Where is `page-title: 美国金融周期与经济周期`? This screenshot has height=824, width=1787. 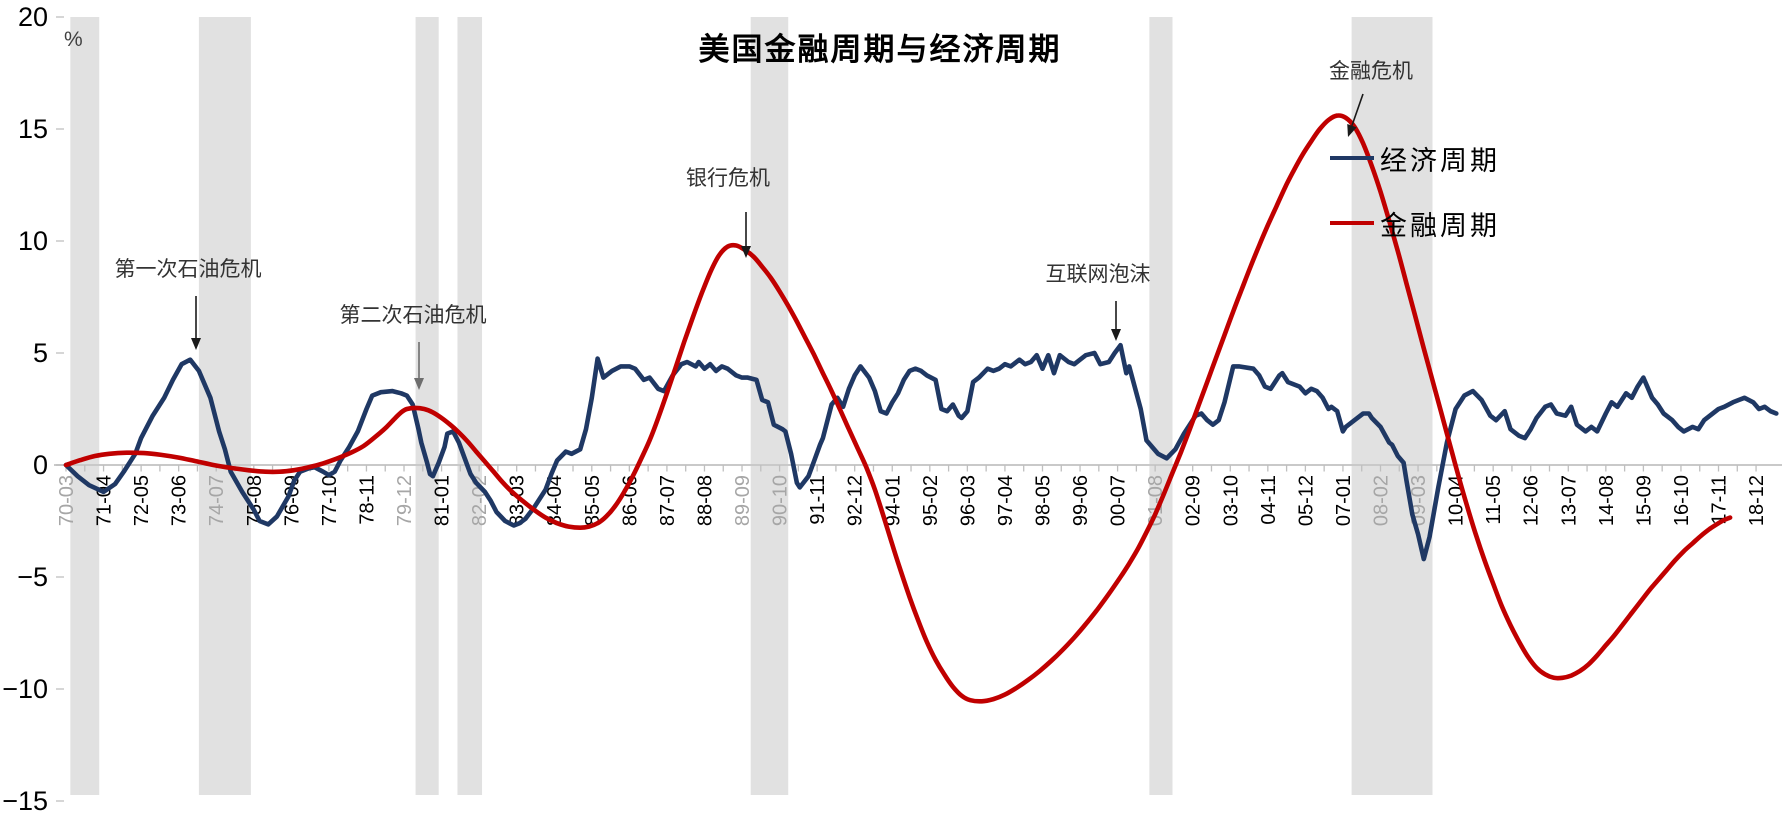
page-title: 美国金融周期与经济周期 is located at coordinates (880, 49).